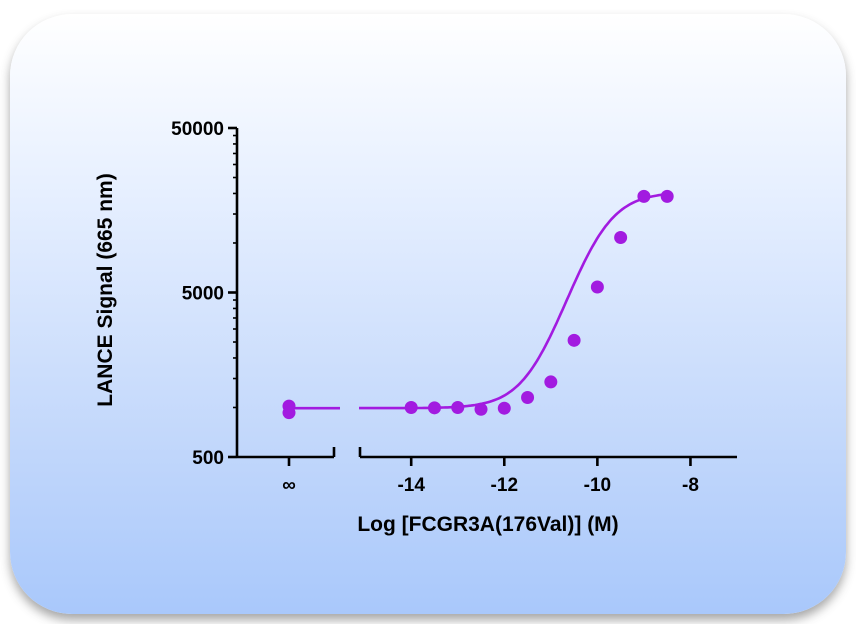  Describe the element at coordinates (487, 524) in the screenshot. I see `x-axis-title: Log [FCGR3A(176Val)] (M)` at that location.